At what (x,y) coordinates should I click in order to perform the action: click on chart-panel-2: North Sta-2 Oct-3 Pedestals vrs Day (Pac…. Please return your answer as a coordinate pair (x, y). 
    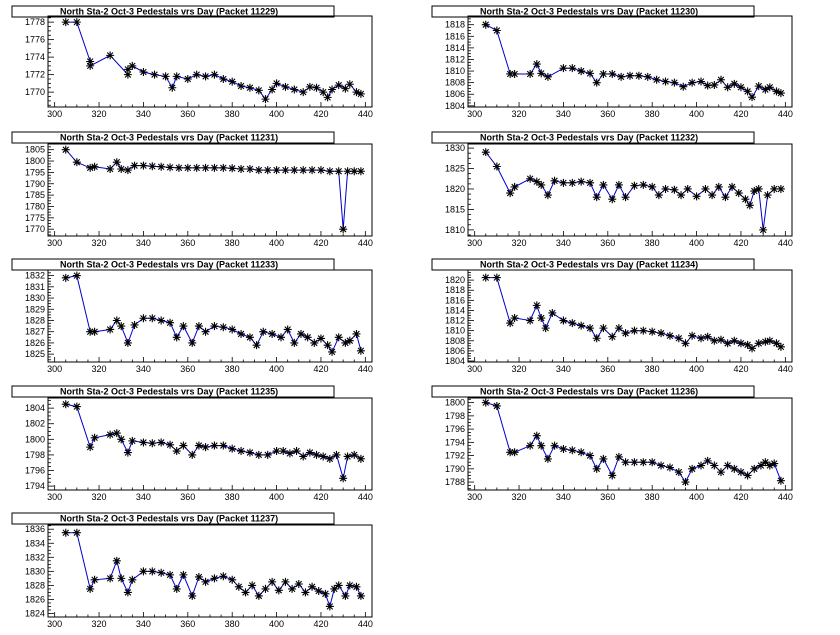
    Looking at the image, I should click on (612, 62).